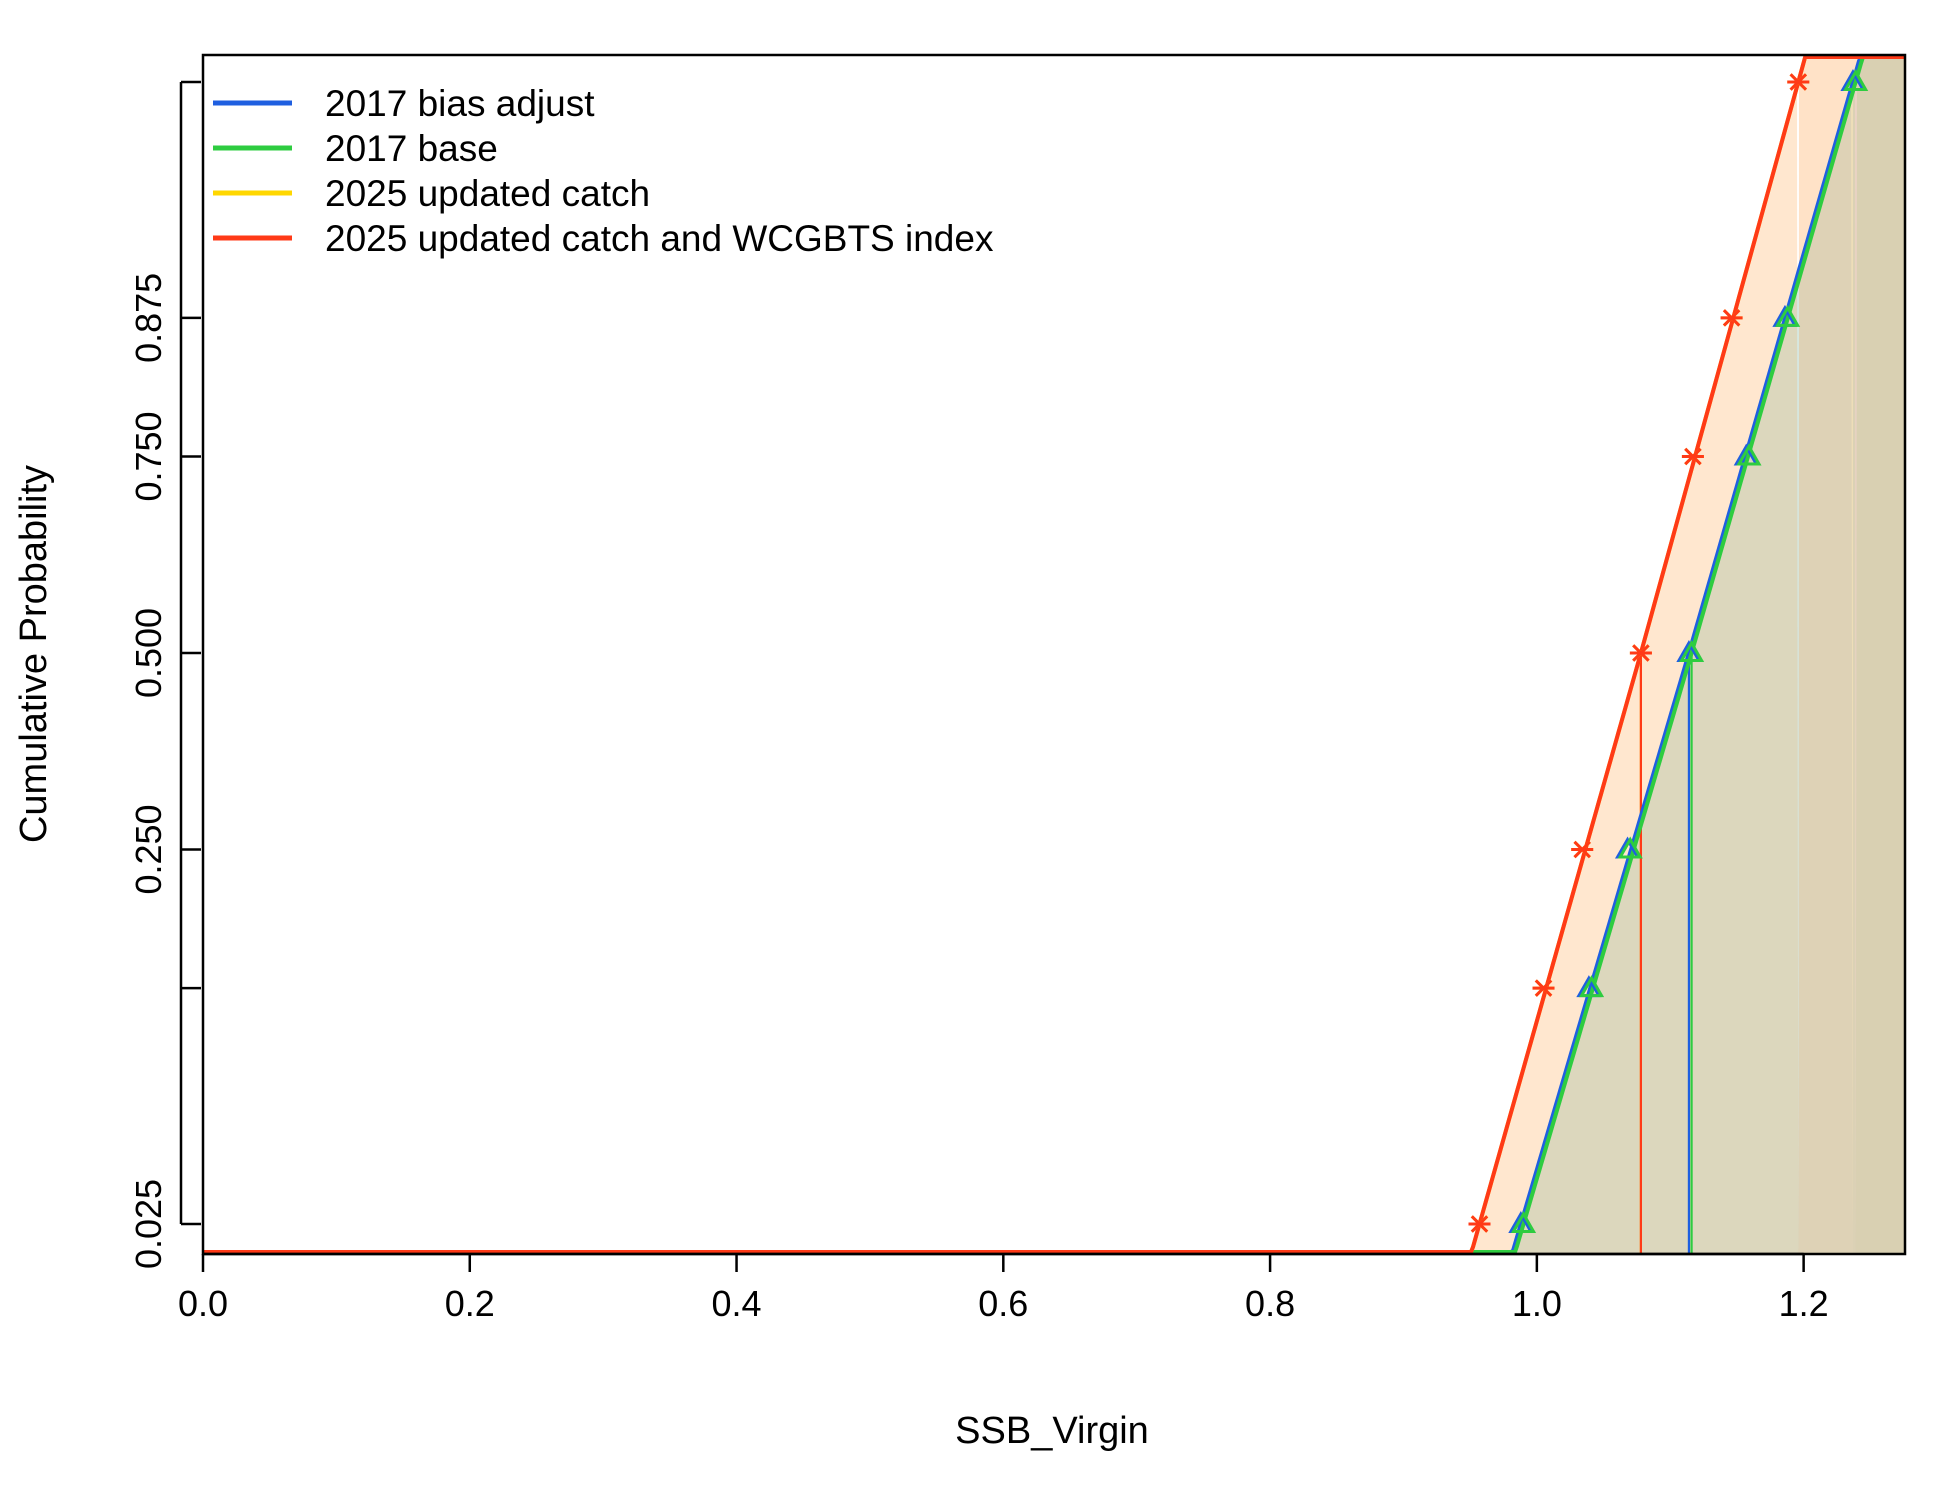 The image size is (1950, 1500). I want to click on x-tick-label: 0.8, so click(1270, 1303).